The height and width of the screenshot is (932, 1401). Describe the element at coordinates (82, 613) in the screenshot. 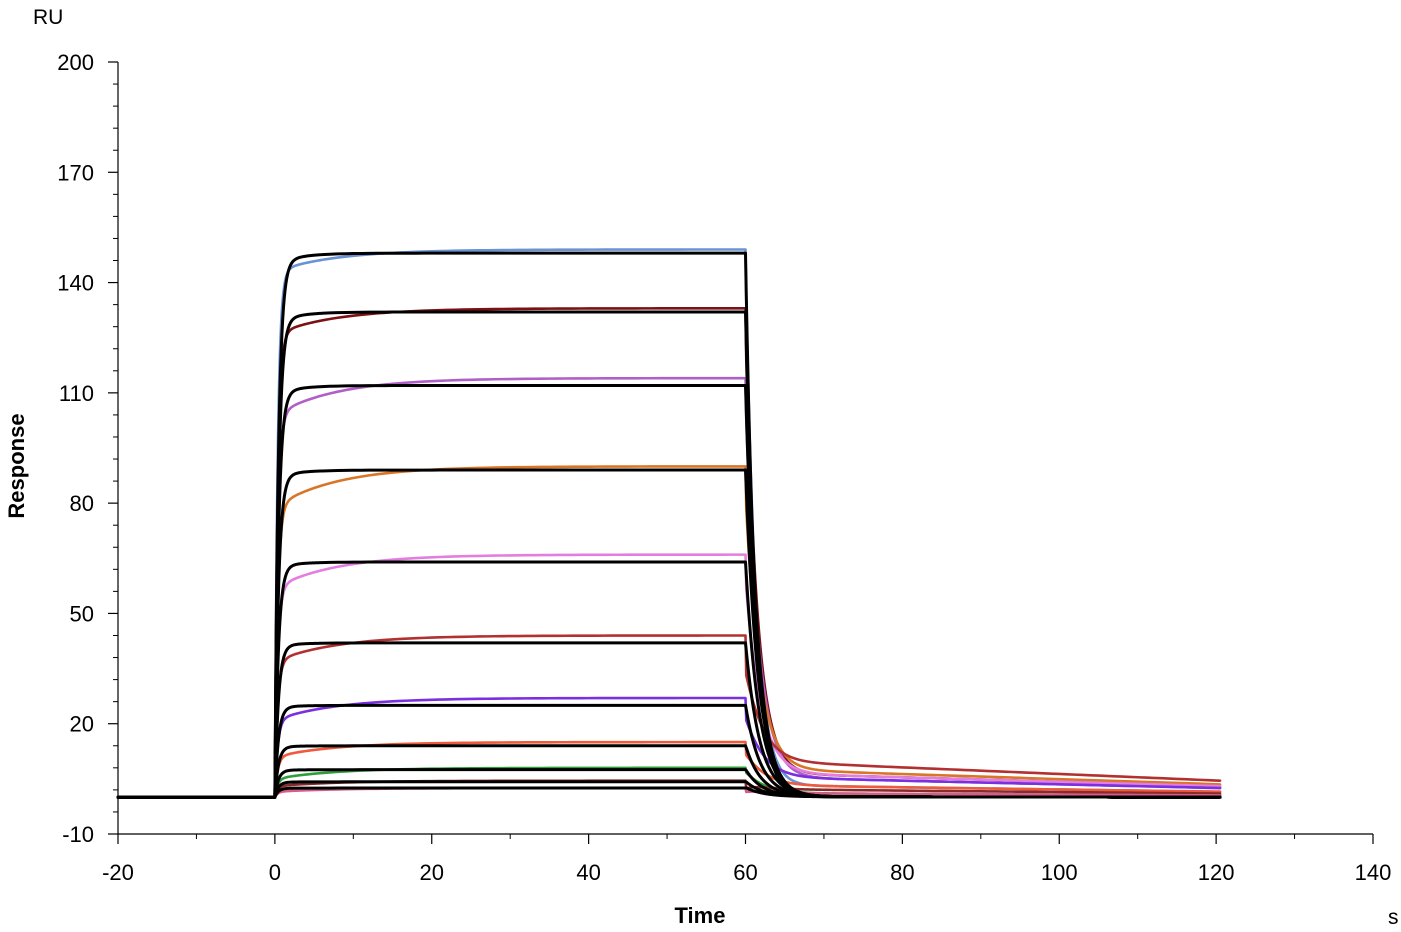

I see `y-tick-label: 50` at that location.